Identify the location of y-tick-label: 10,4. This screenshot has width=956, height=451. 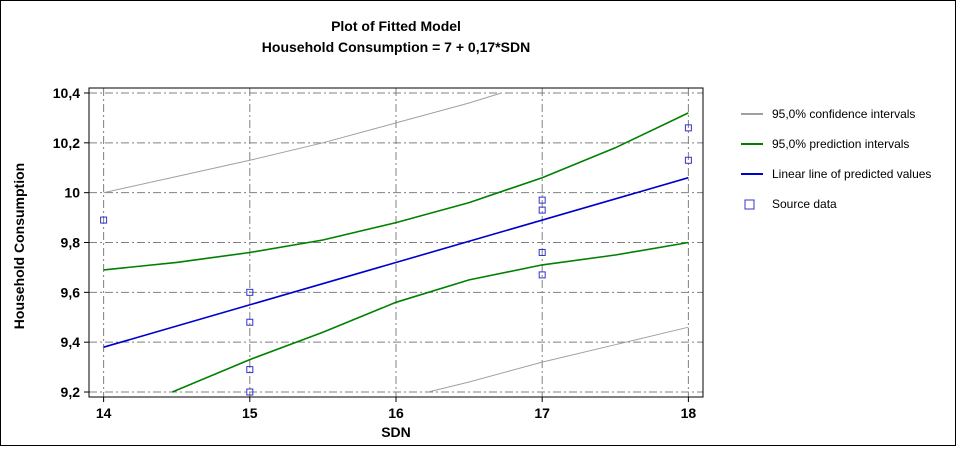
(66, 93).